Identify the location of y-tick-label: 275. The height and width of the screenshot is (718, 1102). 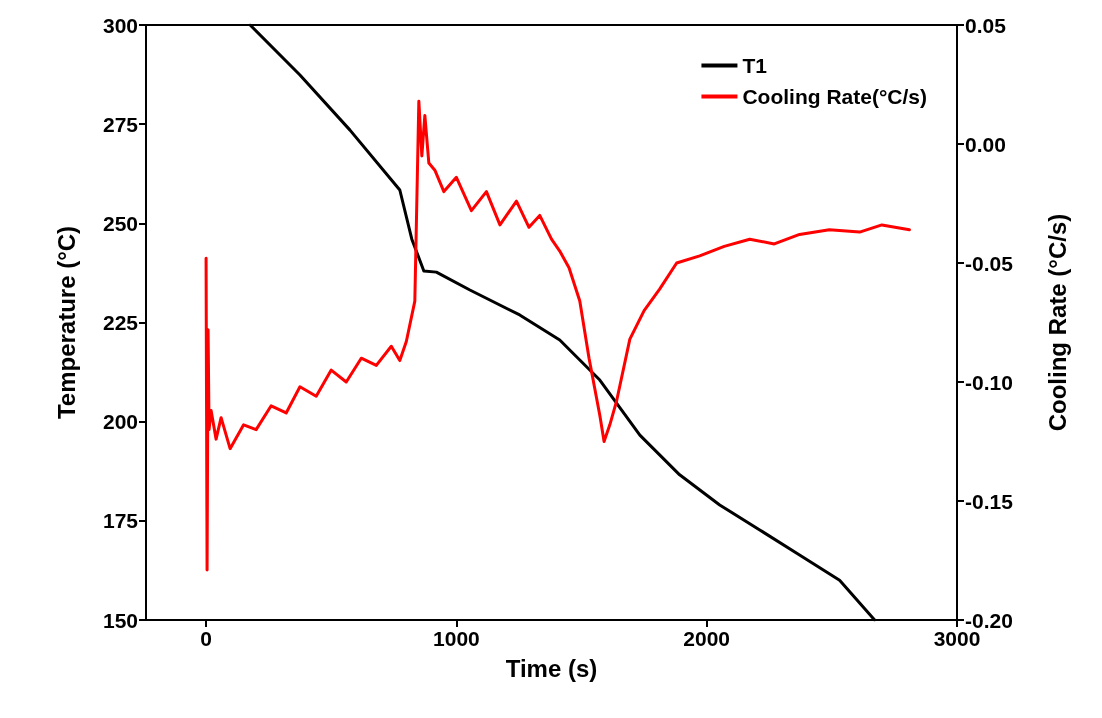
(120, 124).